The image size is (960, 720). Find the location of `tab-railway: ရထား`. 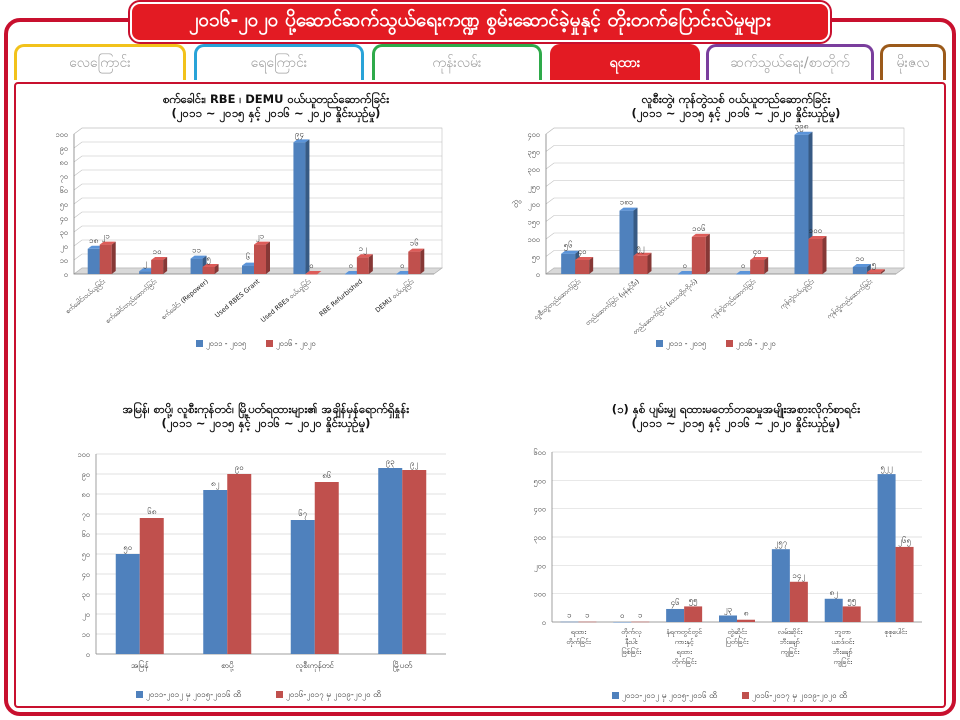

tab-railway: ရထား is located at coordinates (625, 62).